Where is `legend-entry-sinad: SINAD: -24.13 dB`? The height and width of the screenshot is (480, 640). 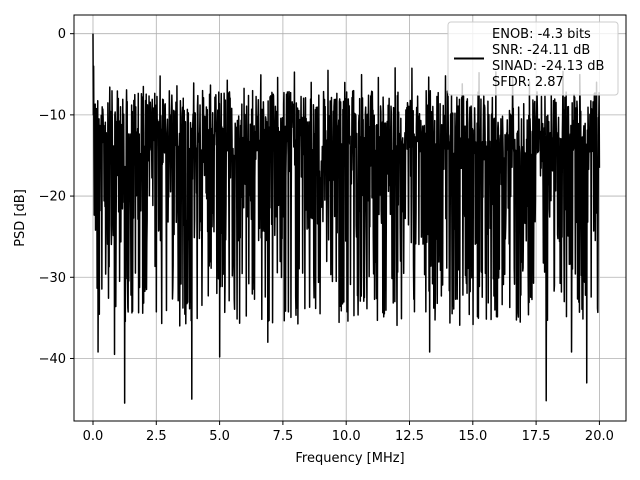 legend-entry-sinad: SINAD: -24.13 dB is located at coordinates (548, 66).